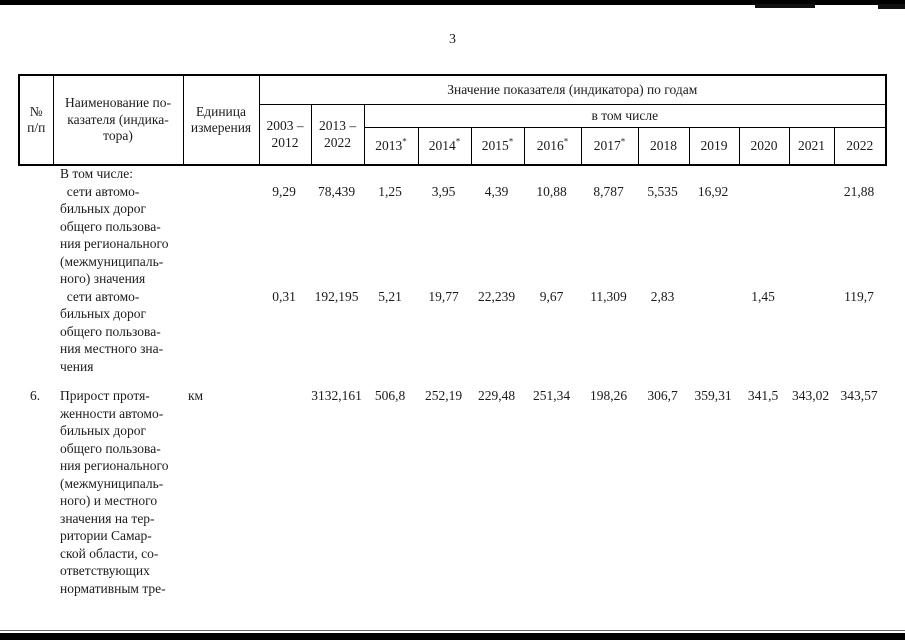 Image resolution: width=905 pixels, height=640 pixels. Describe the element at coordinates (452, 630) in the screenshot. I see `scan-edge-bottom-line` at that location.